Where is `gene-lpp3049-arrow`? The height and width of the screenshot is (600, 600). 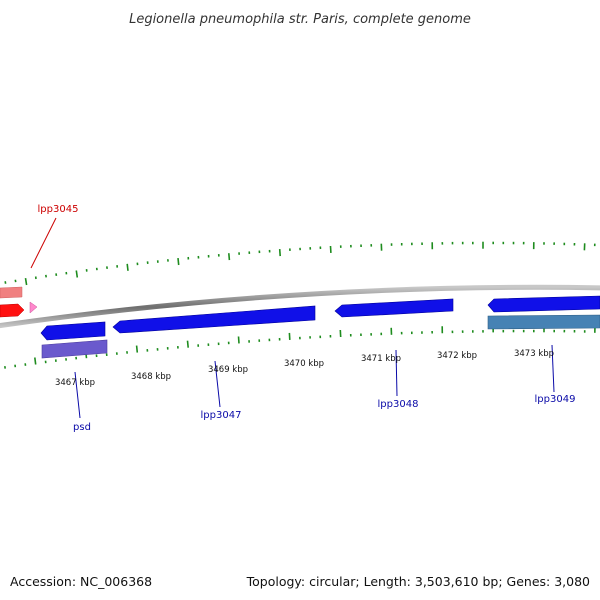
gene-lpp3049-arrow is located at coordinates (543, 304).